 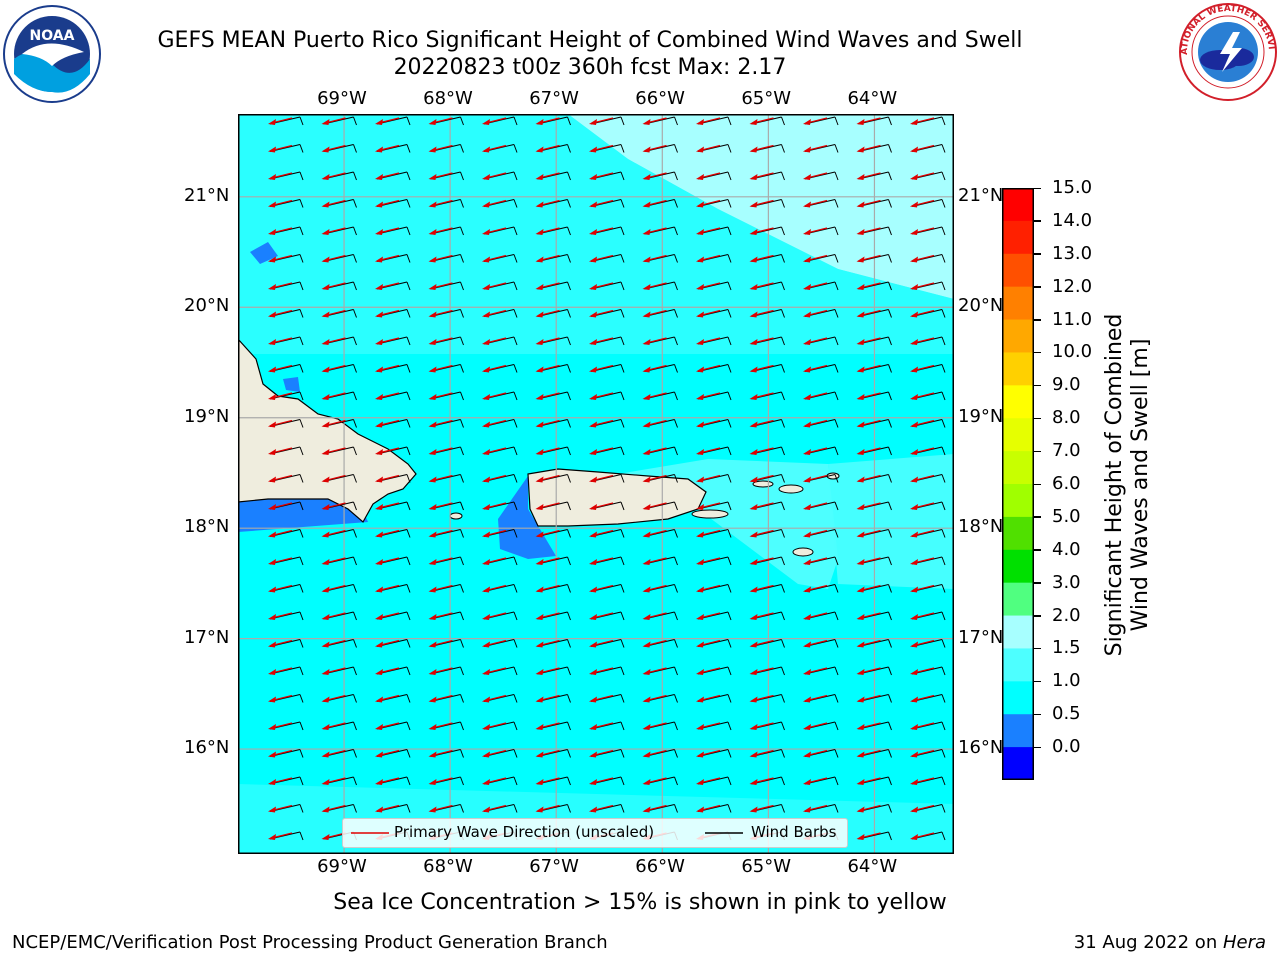 I want to click on colorbar-scale, so click(x=1018, y=484).